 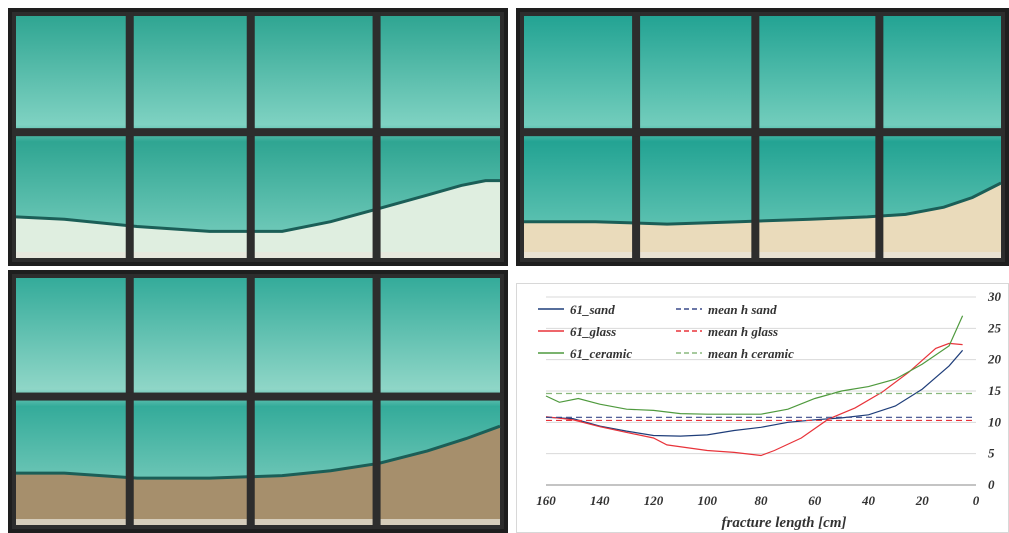 I want to click on series-61_ceramic, so click(x=754, y=365).